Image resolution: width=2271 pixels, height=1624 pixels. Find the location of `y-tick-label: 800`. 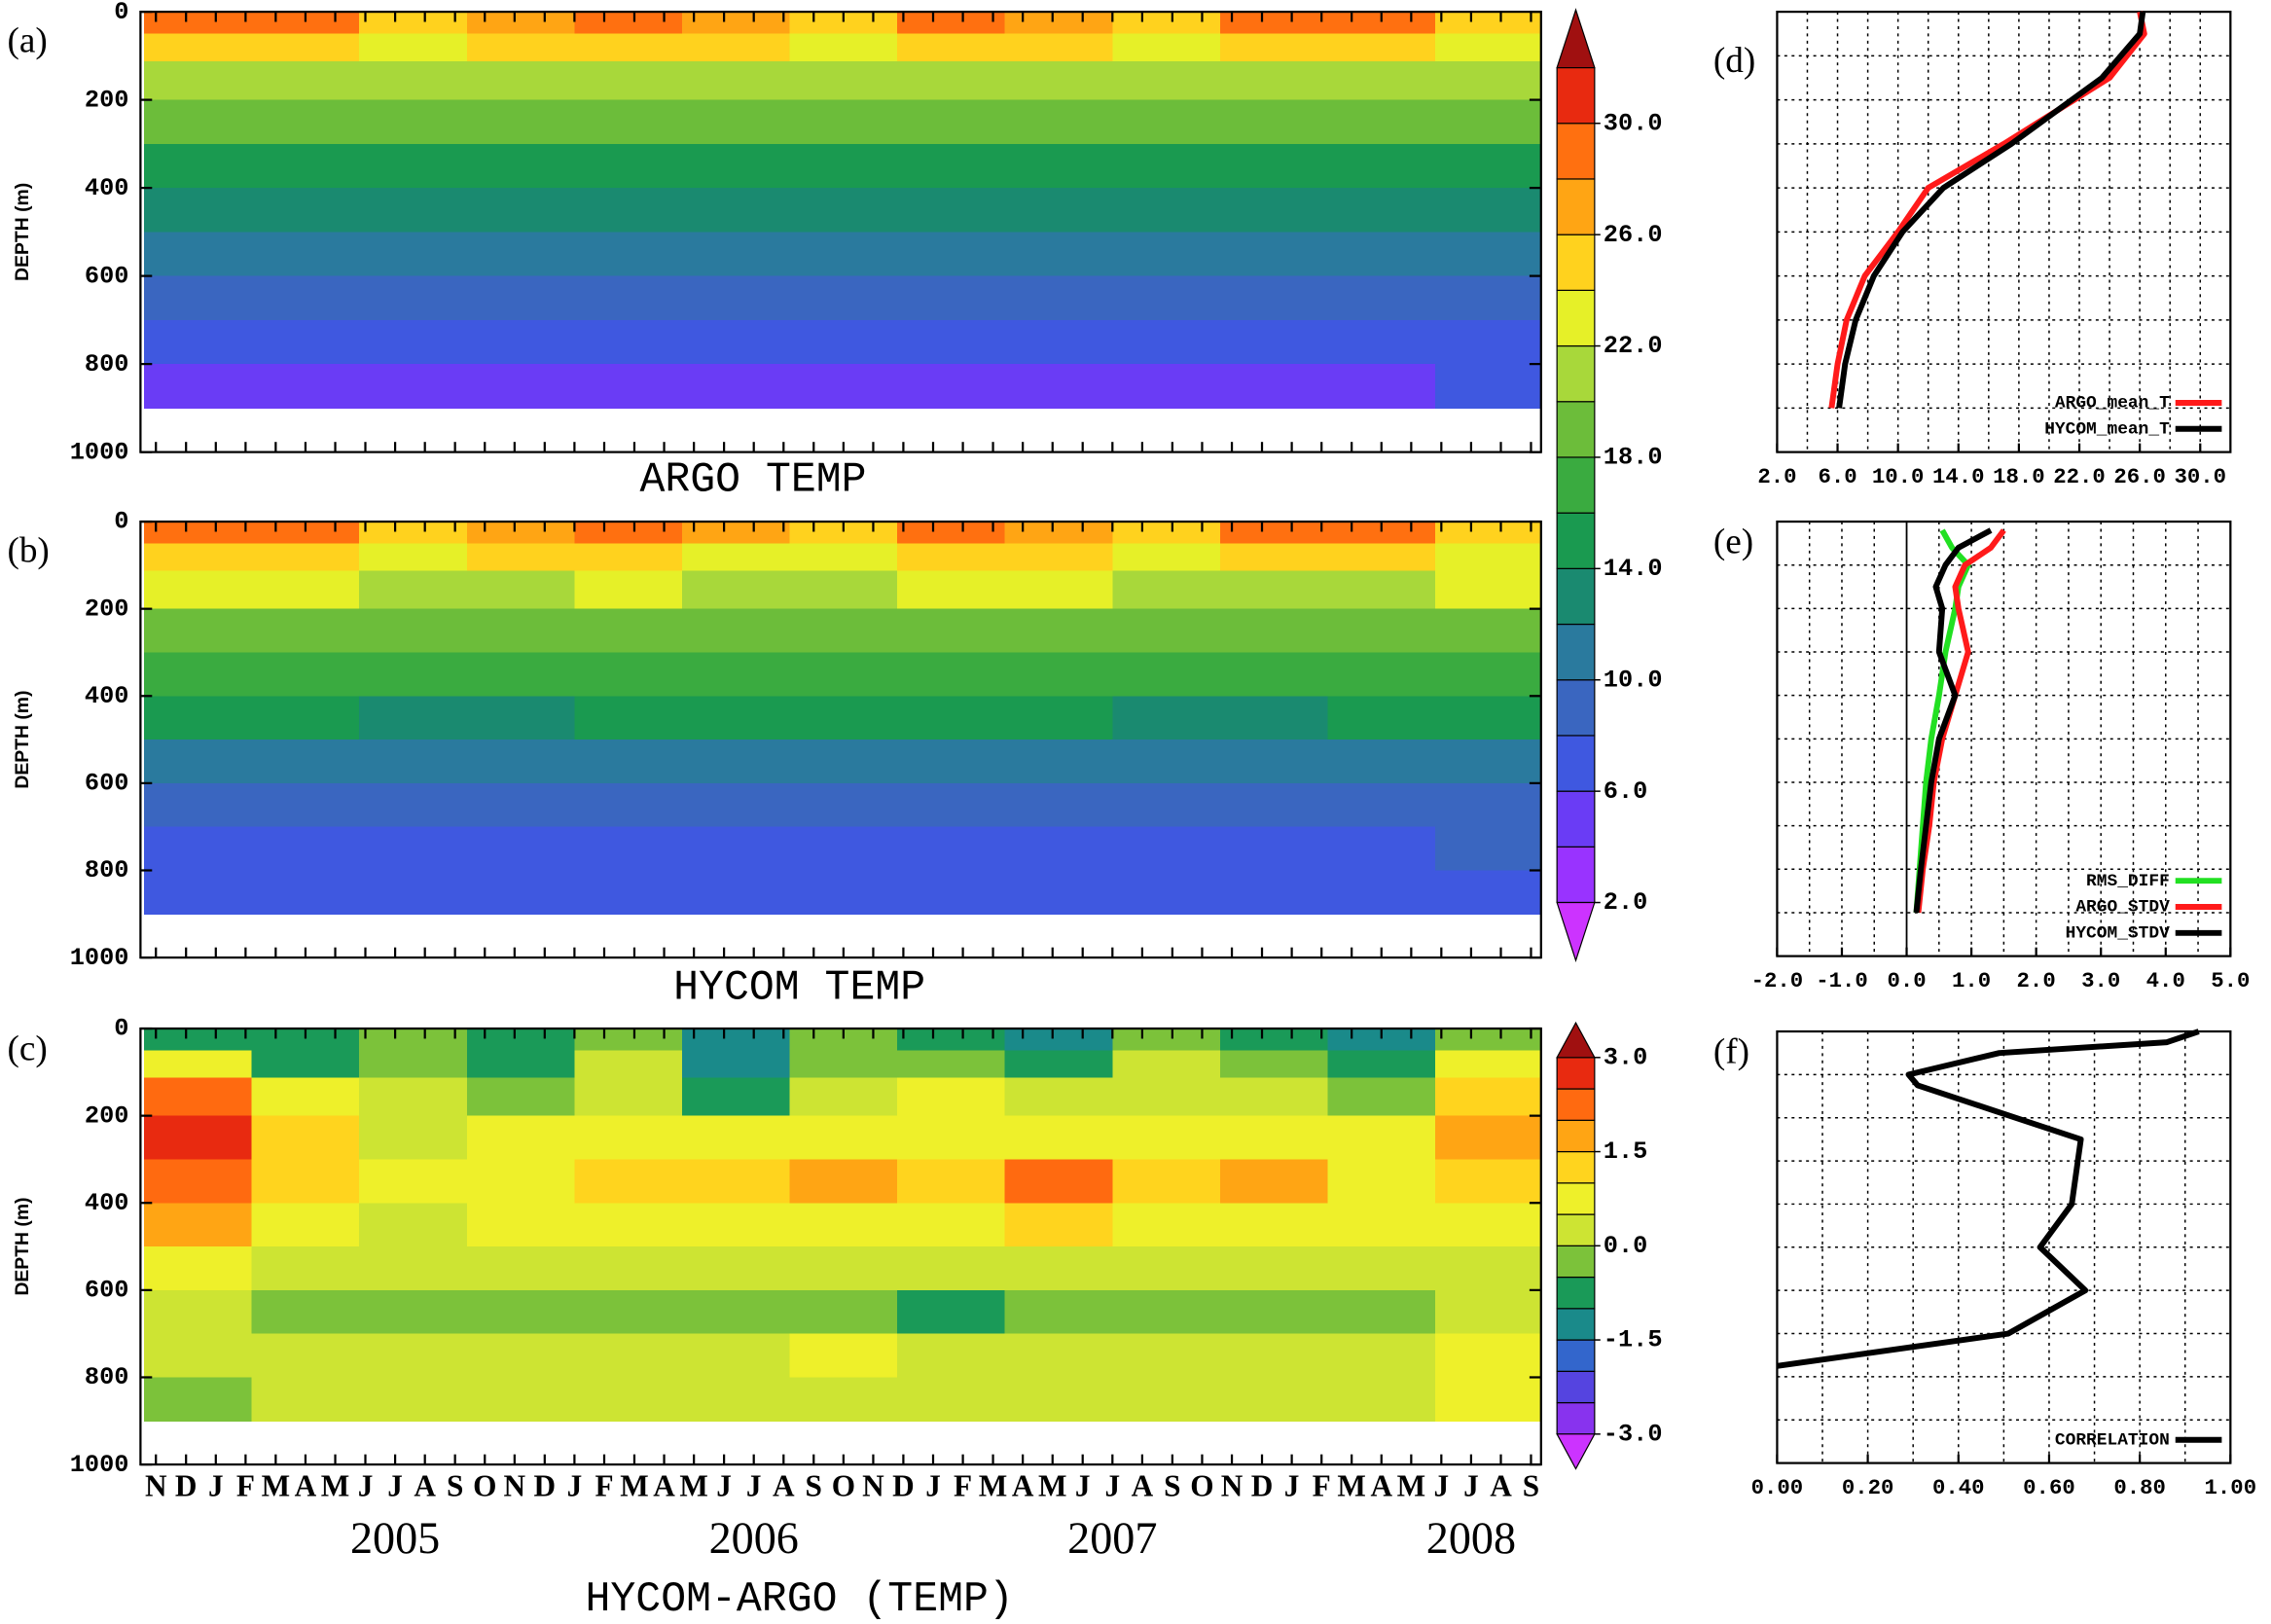

y-tick-label: 800 is located at coordinates (107, 1377).